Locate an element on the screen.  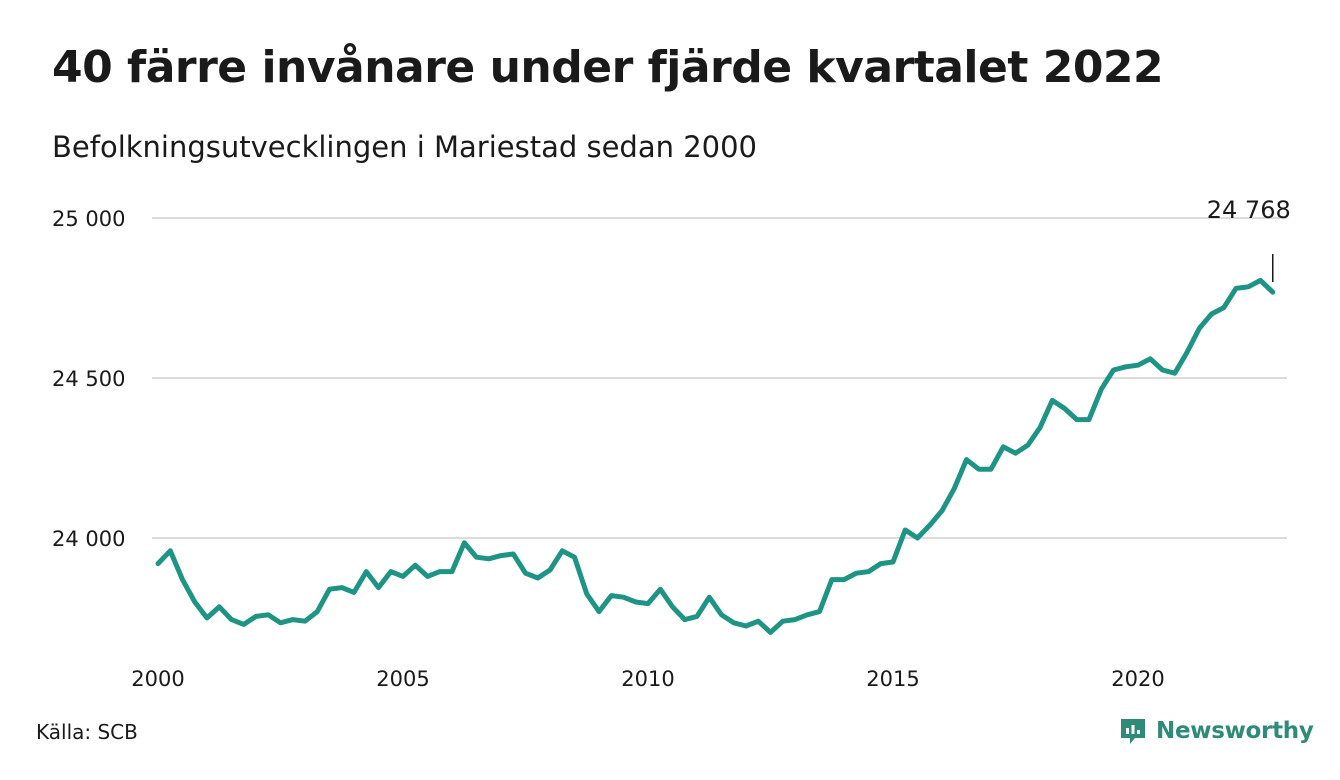
y-tick-label: 25 000 is located at coordinates (88, 219).